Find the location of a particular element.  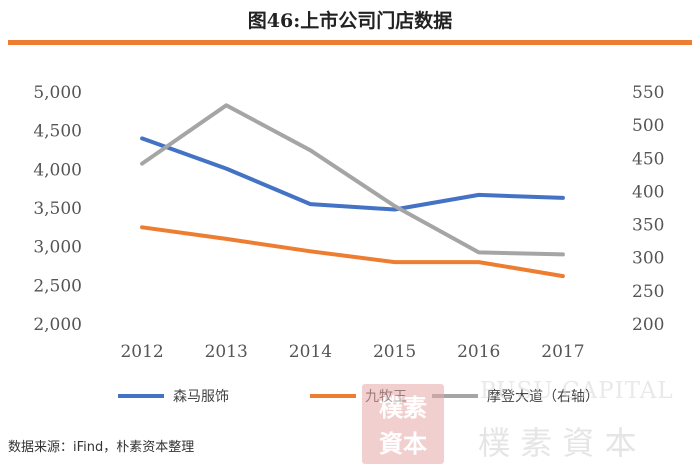

x-axis-tick-label: 2016 is located at coordinates (478, 352).